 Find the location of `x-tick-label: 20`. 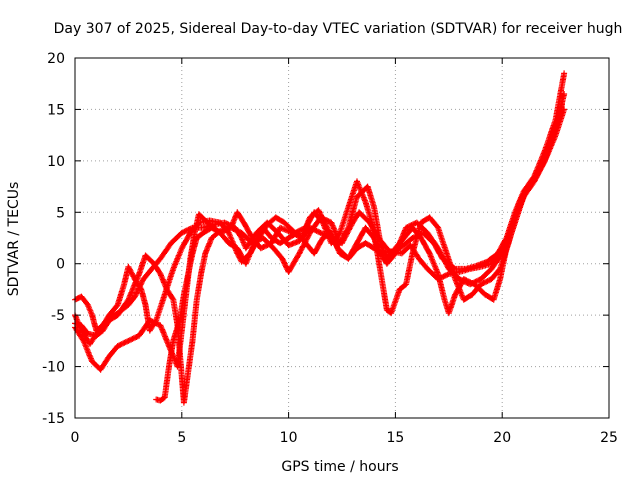

x-tick-label: 20 is located at coordinates (502, 438).